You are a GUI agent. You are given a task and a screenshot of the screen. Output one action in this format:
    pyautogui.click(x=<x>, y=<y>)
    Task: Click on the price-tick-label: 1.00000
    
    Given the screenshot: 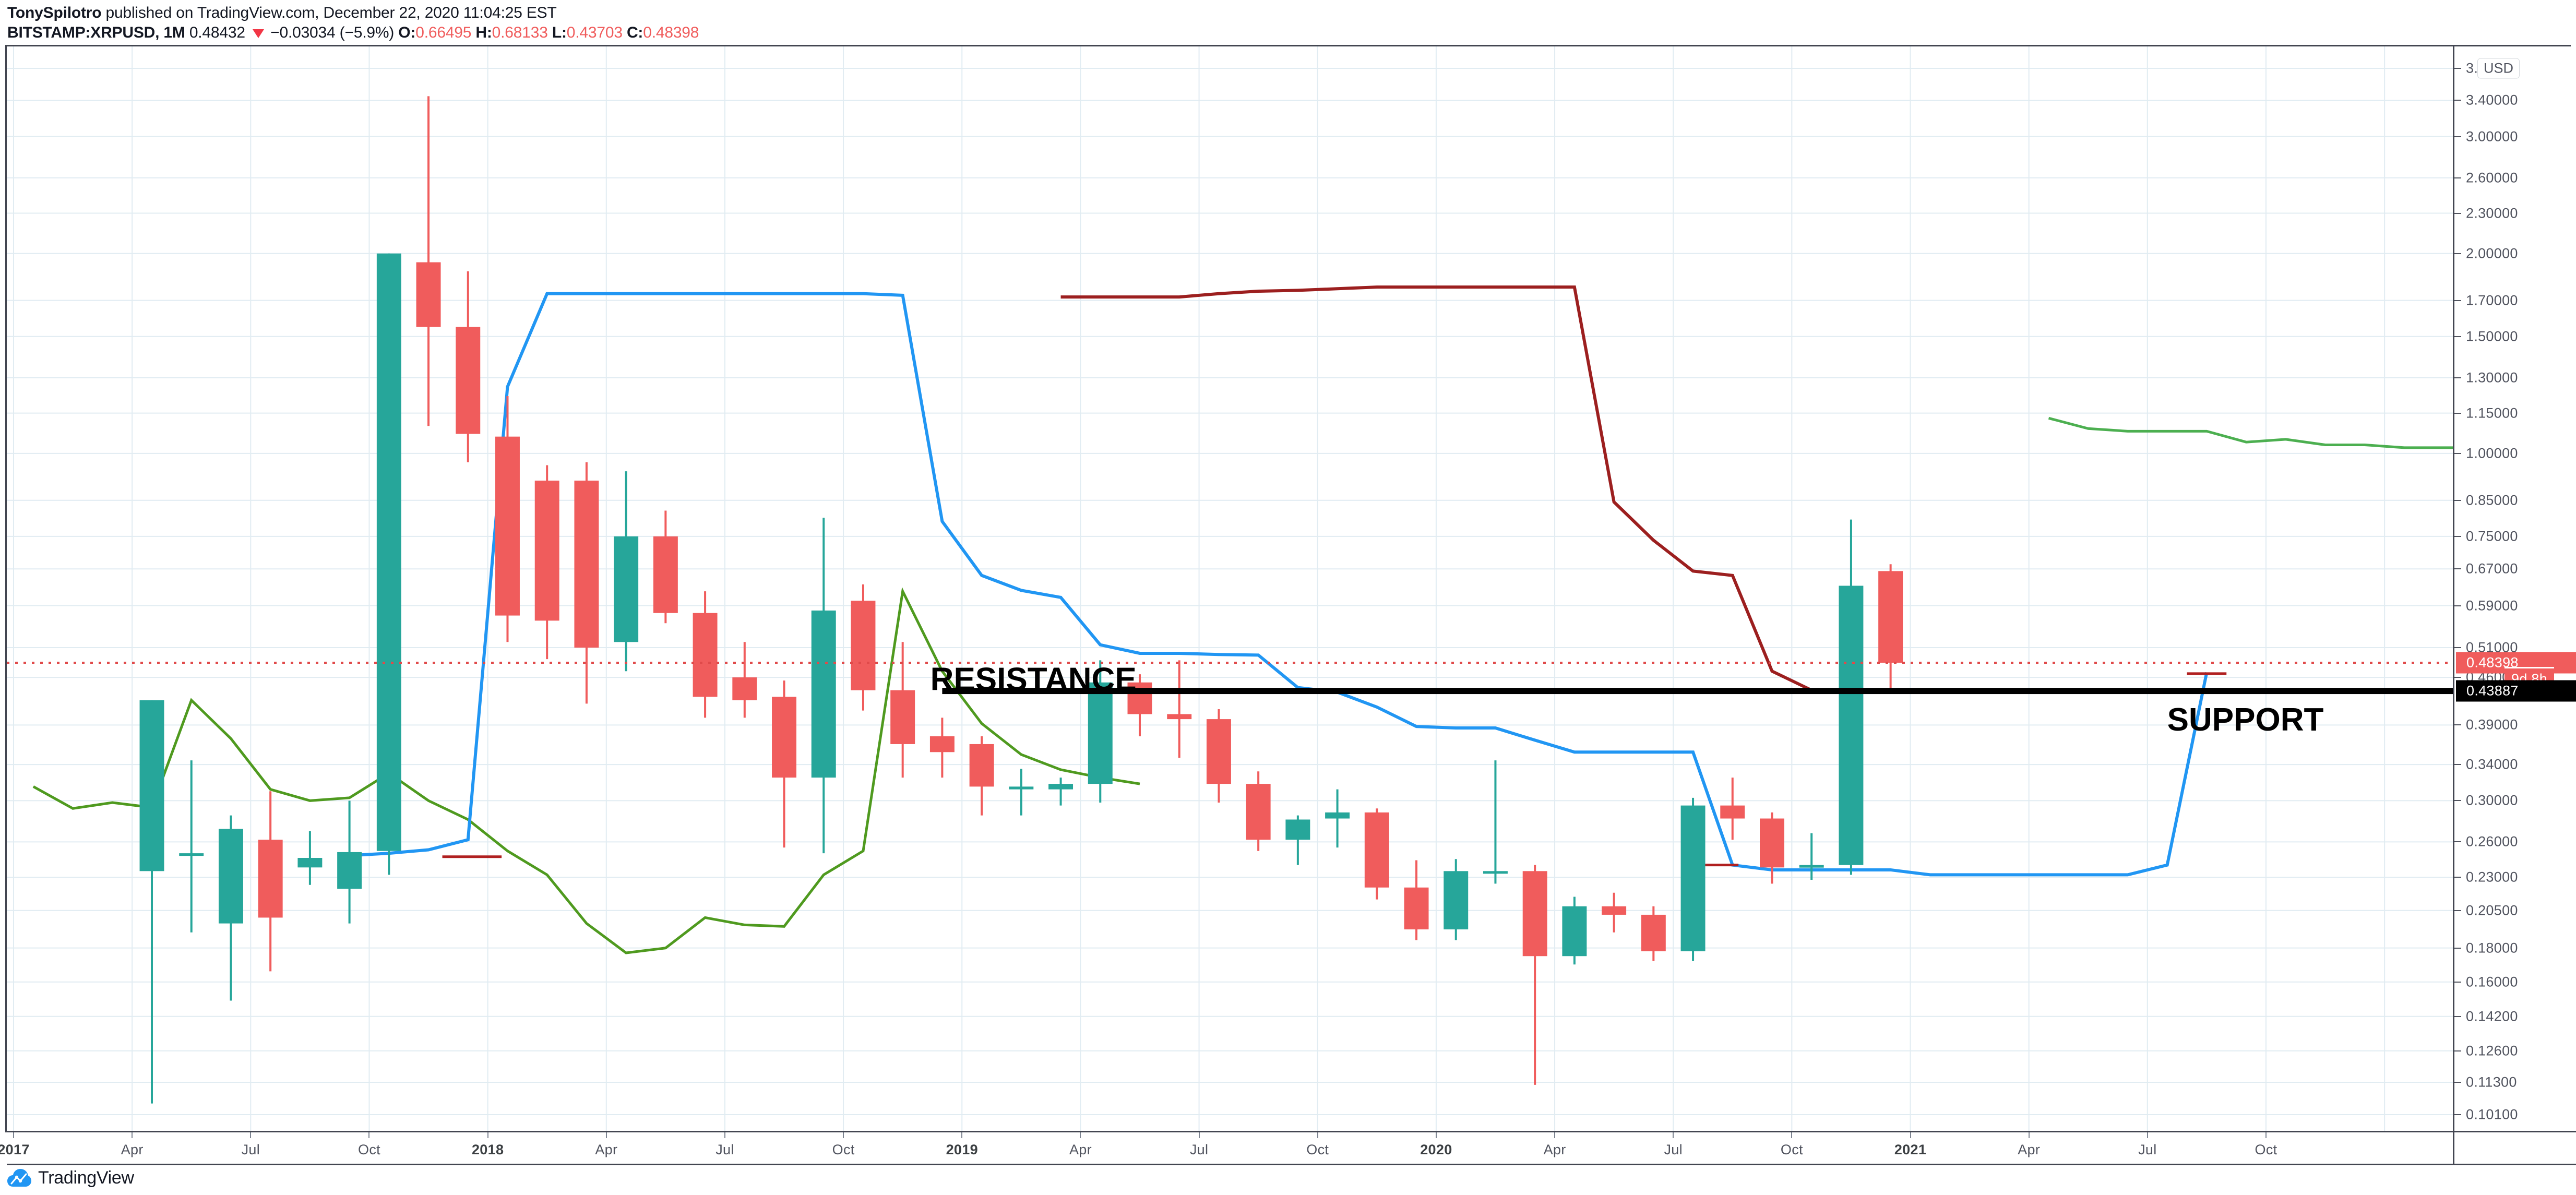 What is the action you would take?
    pyautogui.click(x=2492, y=453)
    